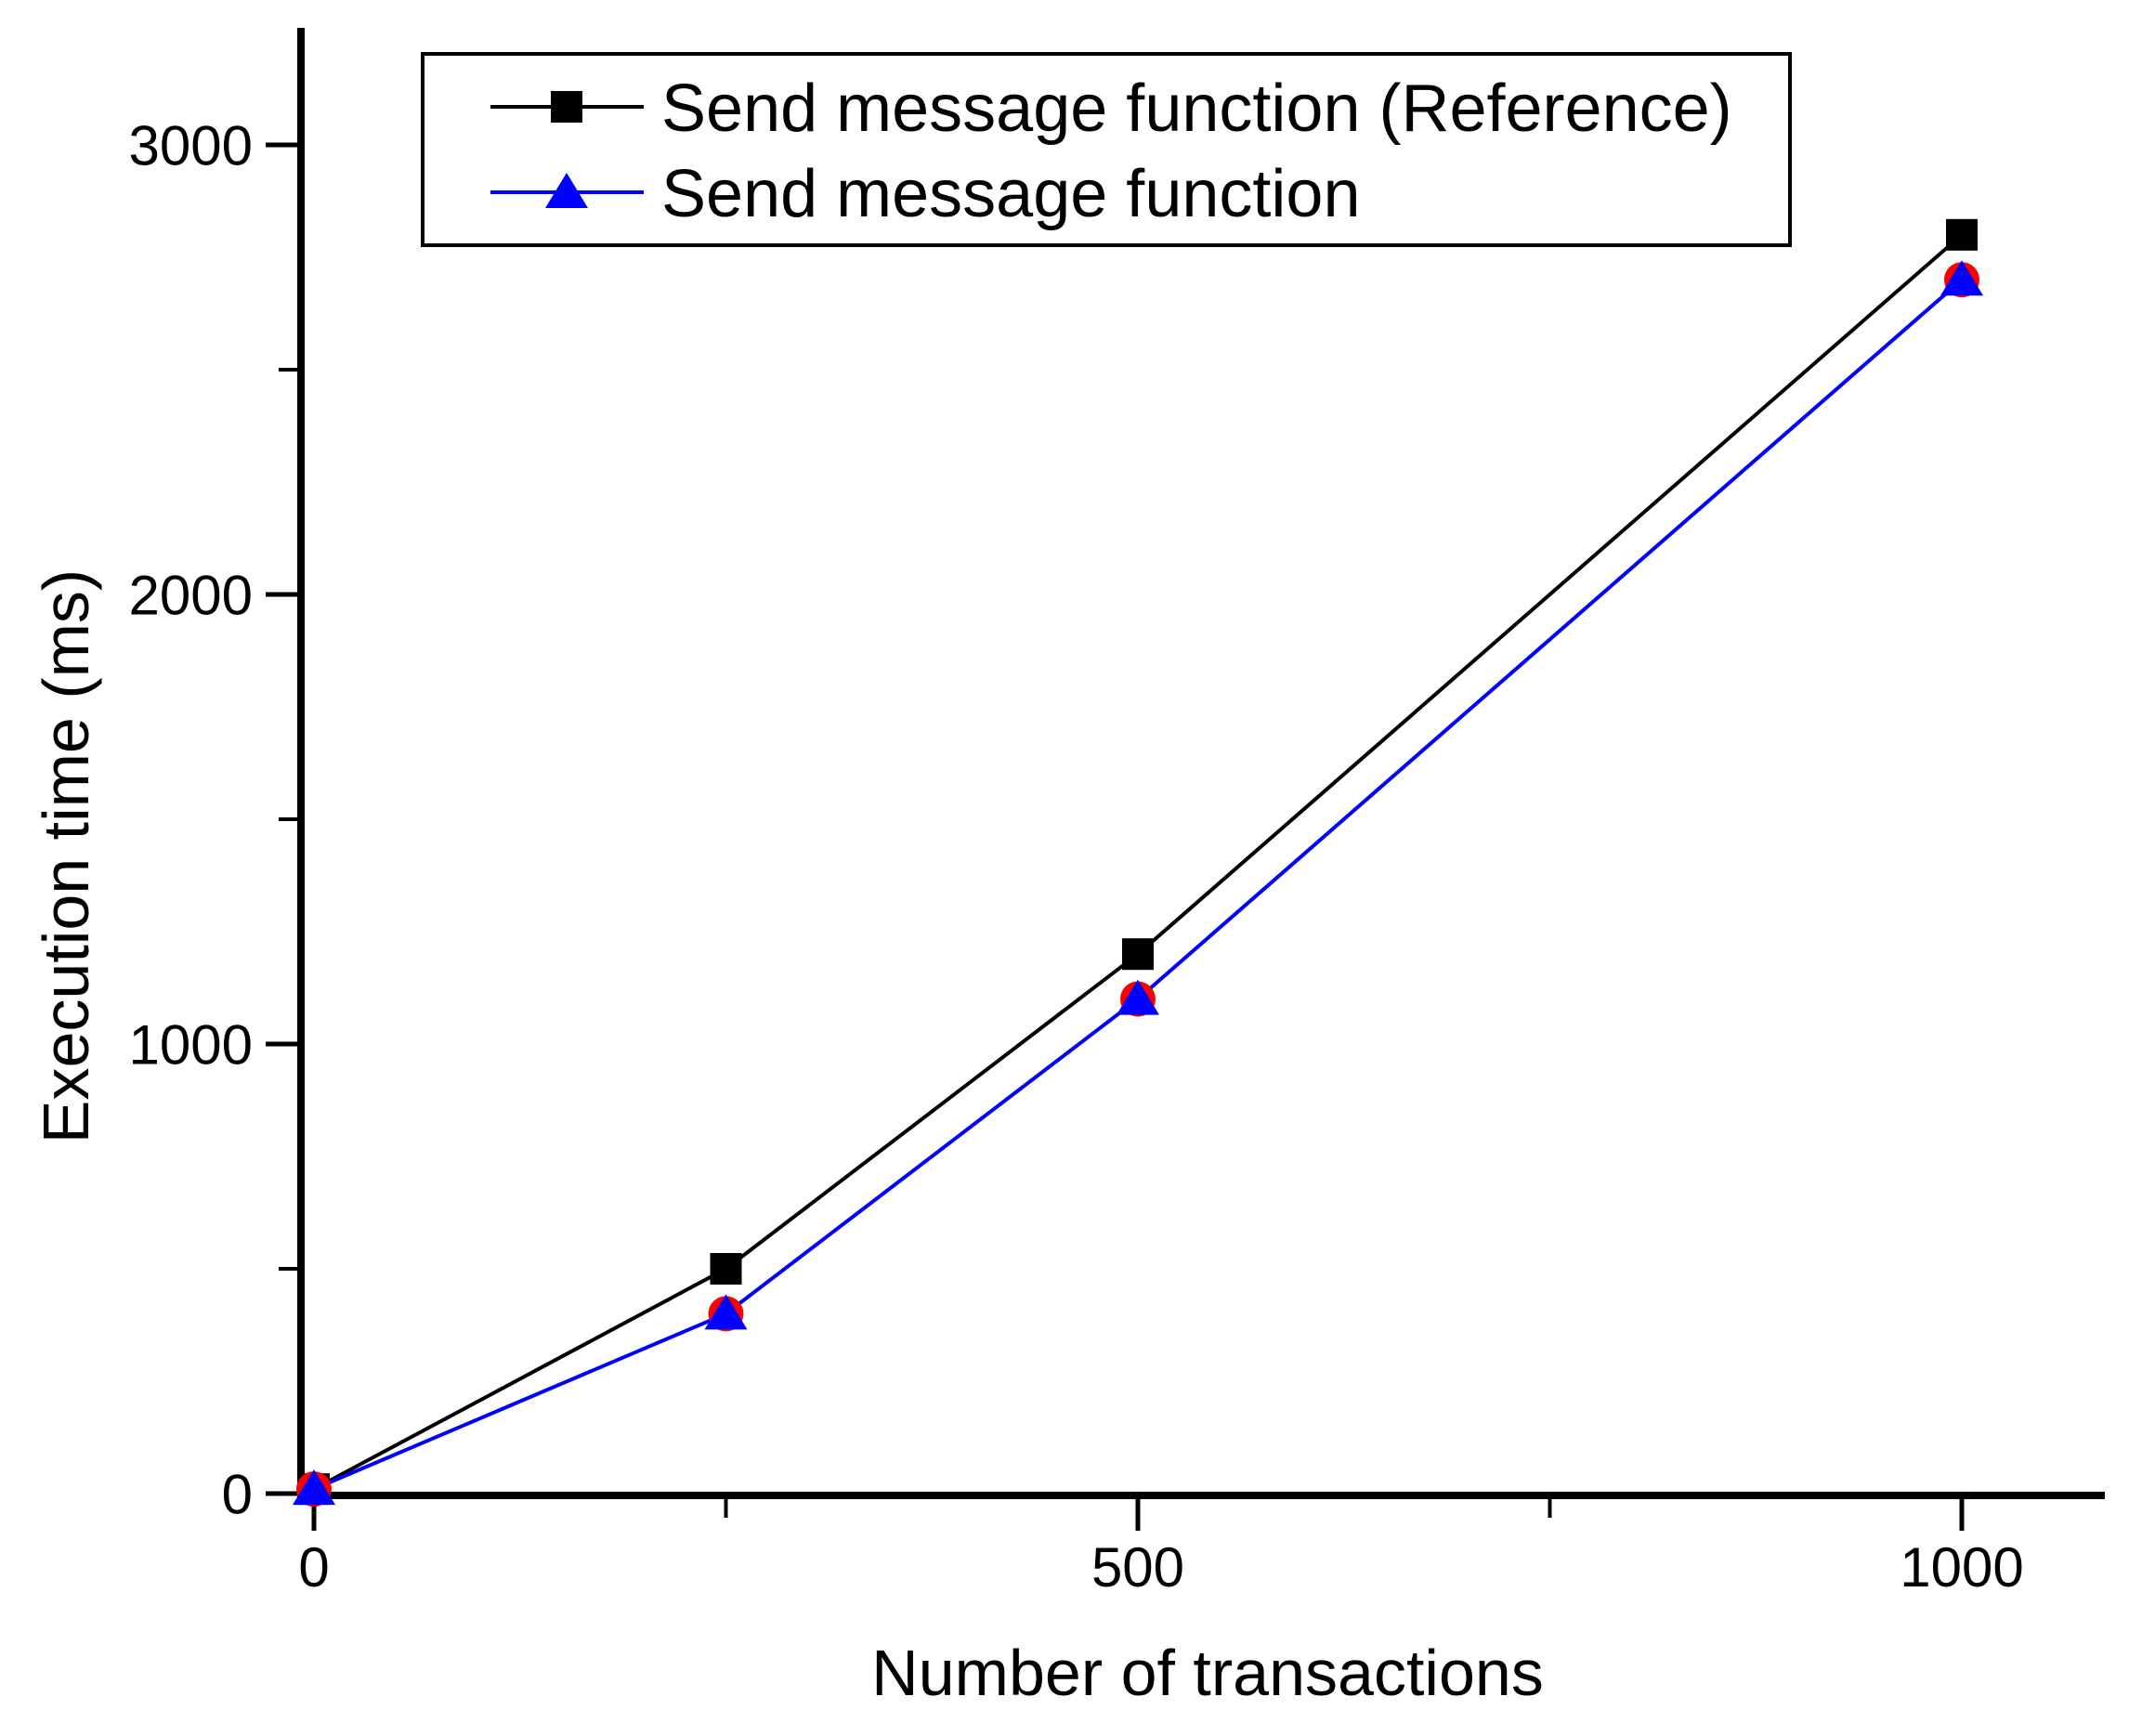  What do you see at coordinates (1207, 1673) in the screenshot?
I see `x-axis-title: Number of transactions` at bounding box center [1207, 1673].